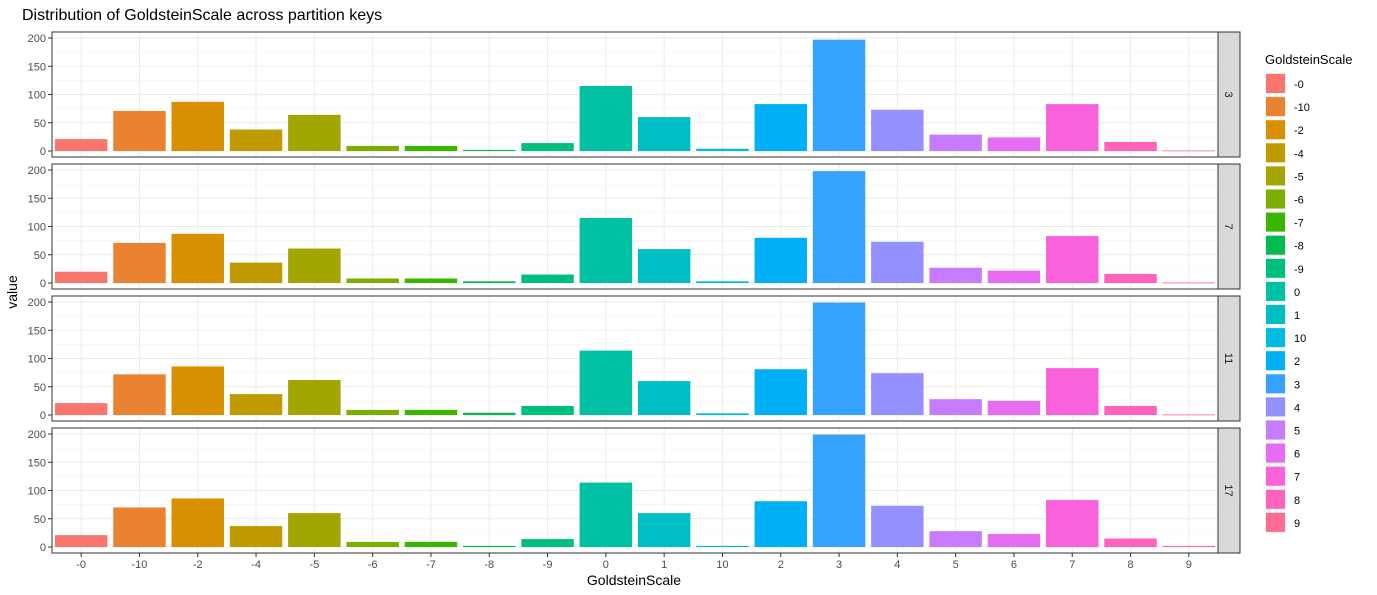  Describe the element at coordinates (547, 278) in the screenshot. I see `bar-7--9` at that location.